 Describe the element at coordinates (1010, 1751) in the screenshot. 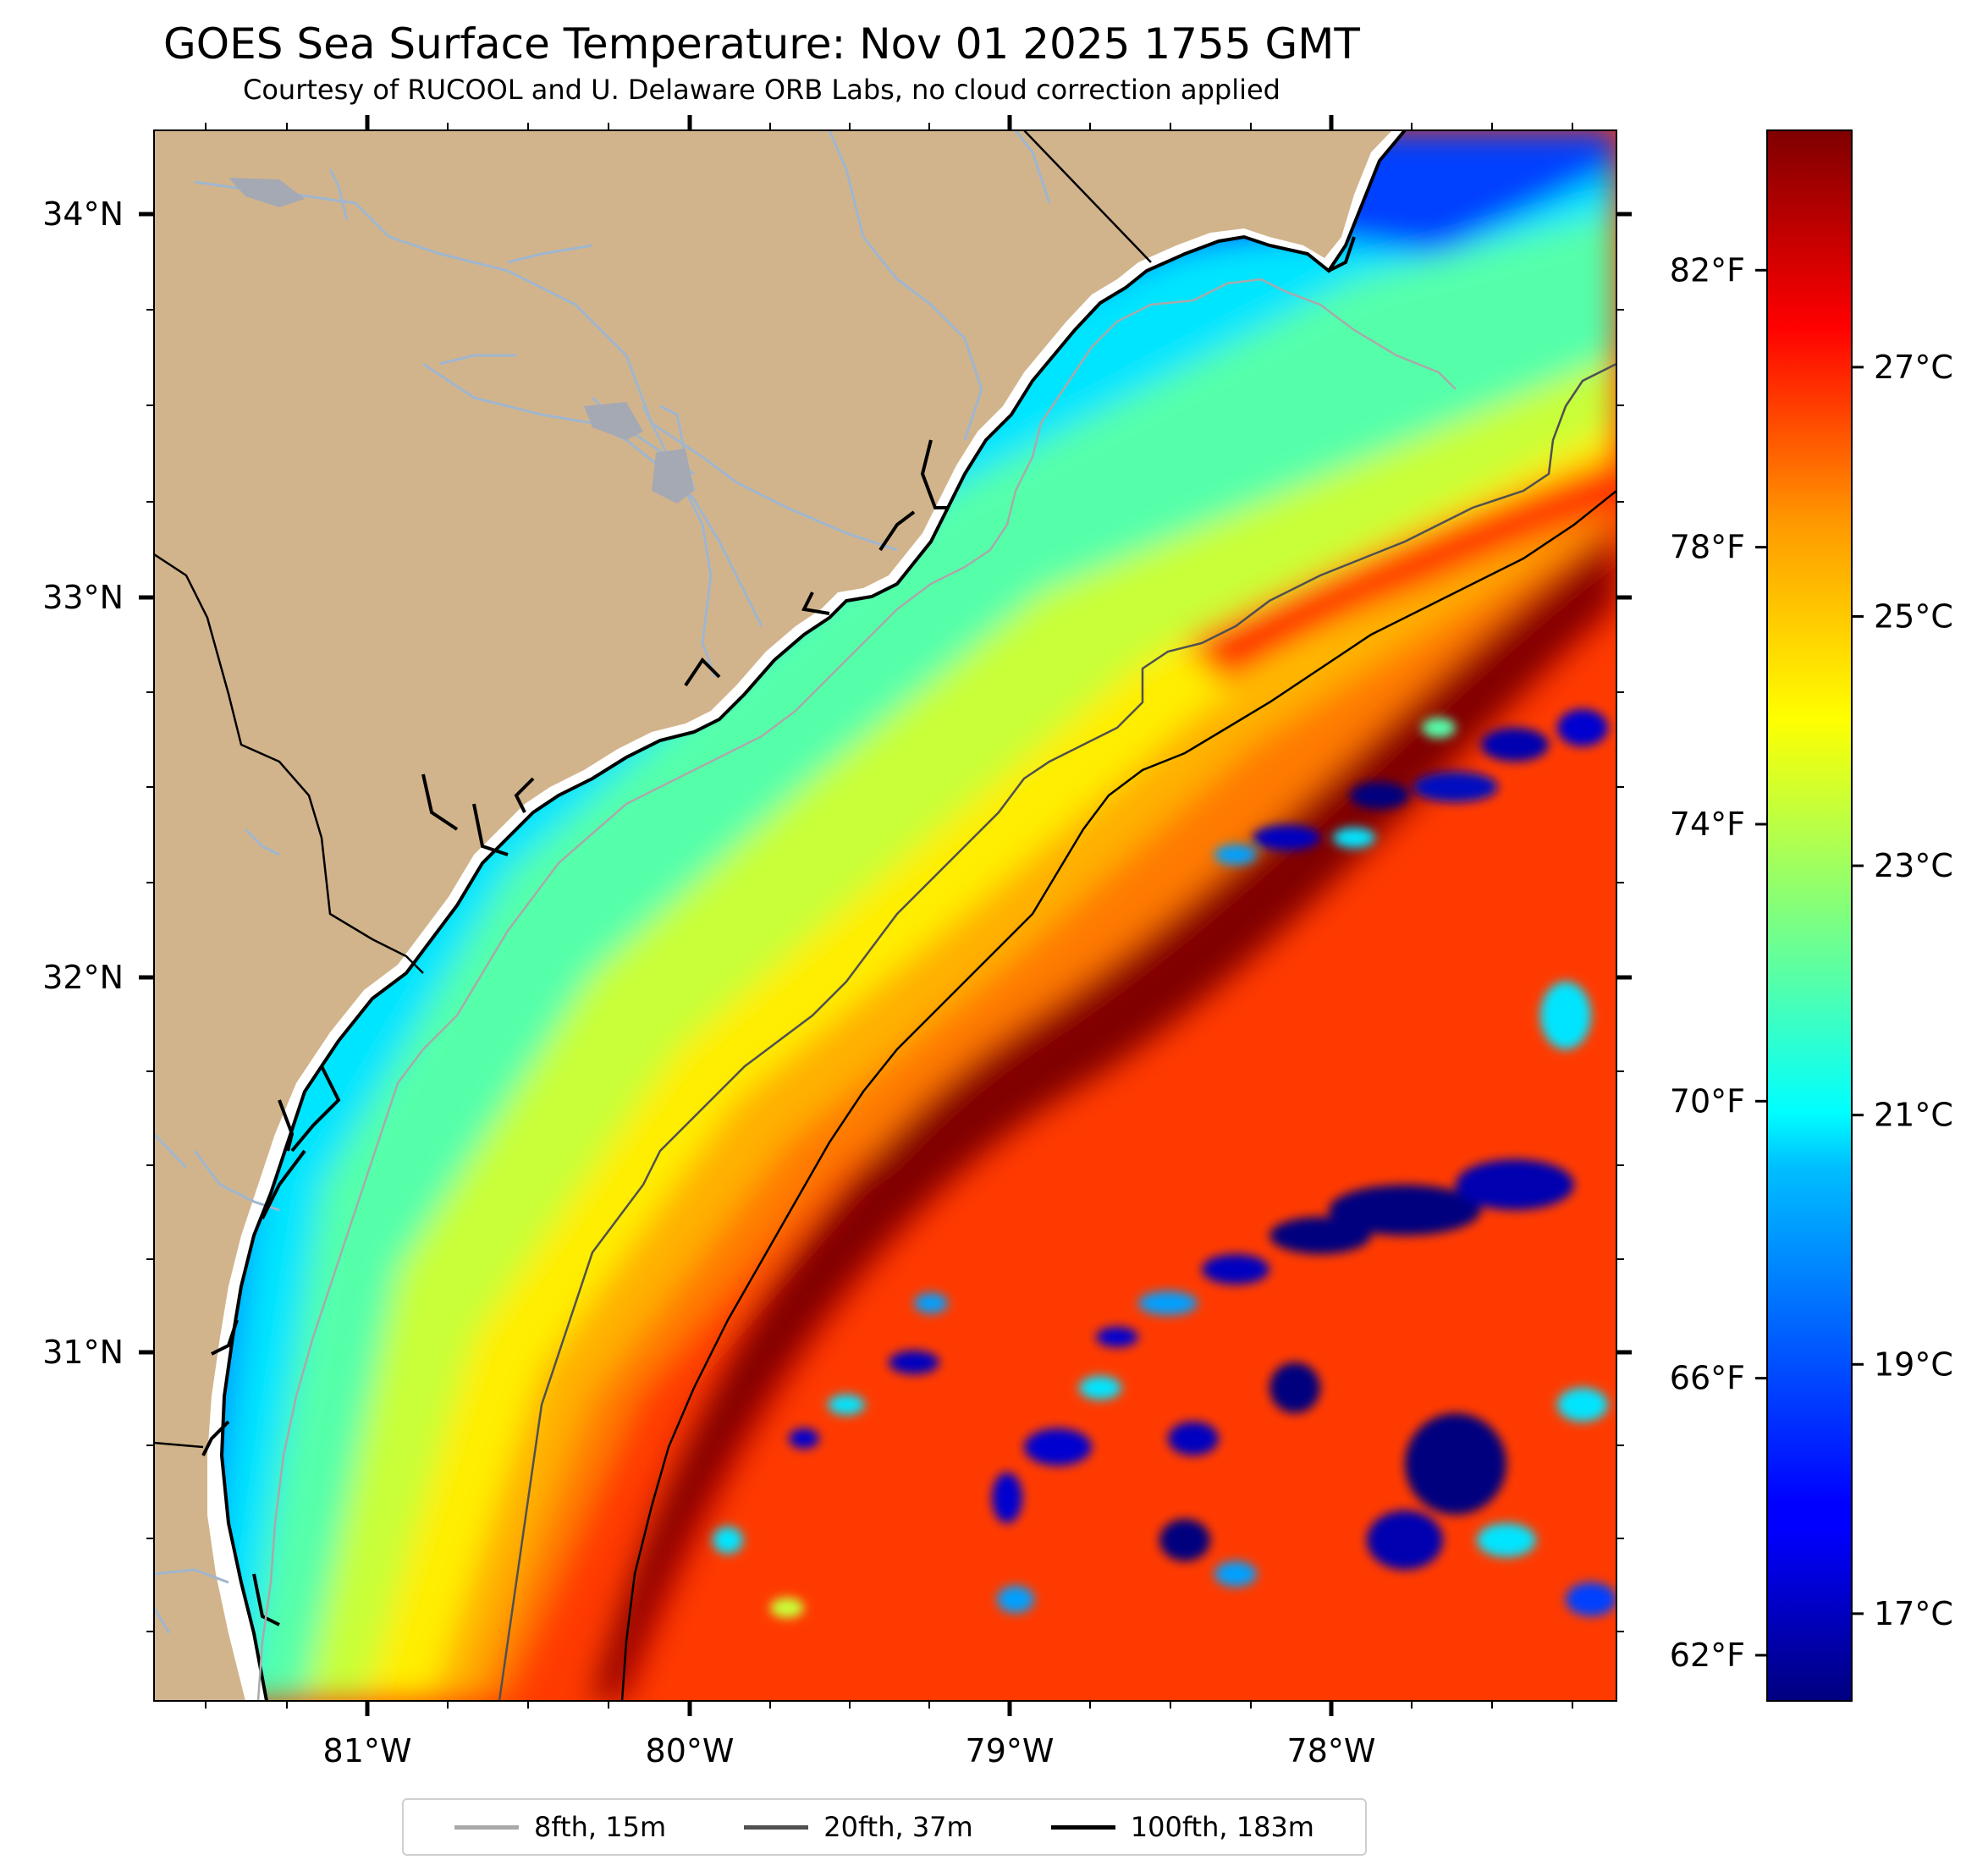

I see `lon-tick-label: 79°W` at that location.